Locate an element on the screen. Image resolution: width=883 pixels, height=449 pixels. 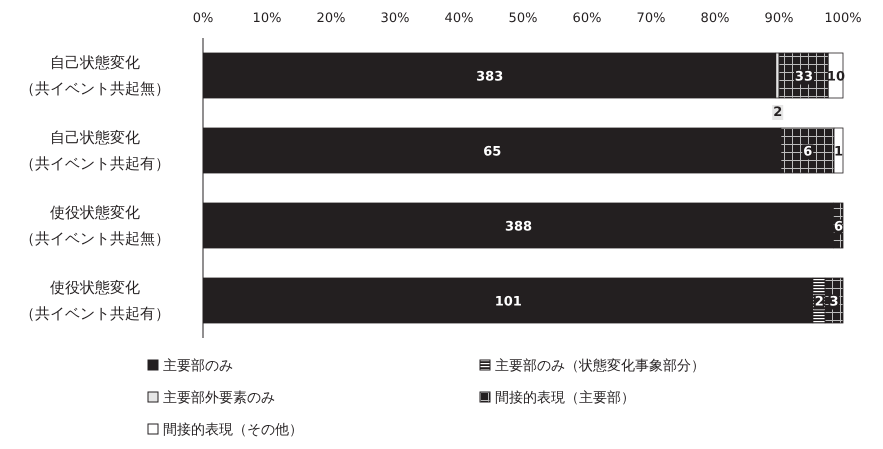
annotation: 65 is located at coordinates (492, 152).